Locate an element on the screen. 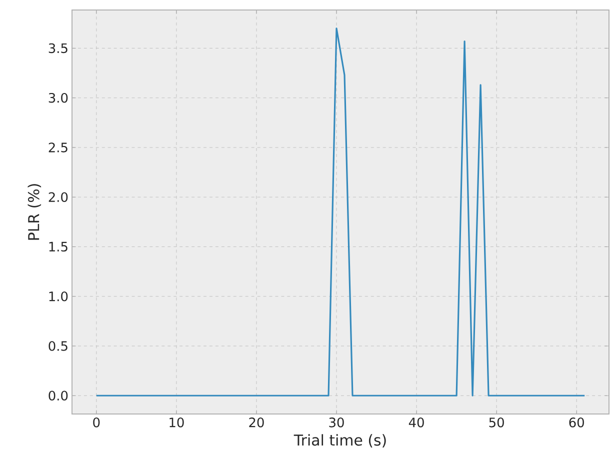 The height and width of the screenshot is (461, 615). x-tick-label: 60 is located at coordinates (576, 423).